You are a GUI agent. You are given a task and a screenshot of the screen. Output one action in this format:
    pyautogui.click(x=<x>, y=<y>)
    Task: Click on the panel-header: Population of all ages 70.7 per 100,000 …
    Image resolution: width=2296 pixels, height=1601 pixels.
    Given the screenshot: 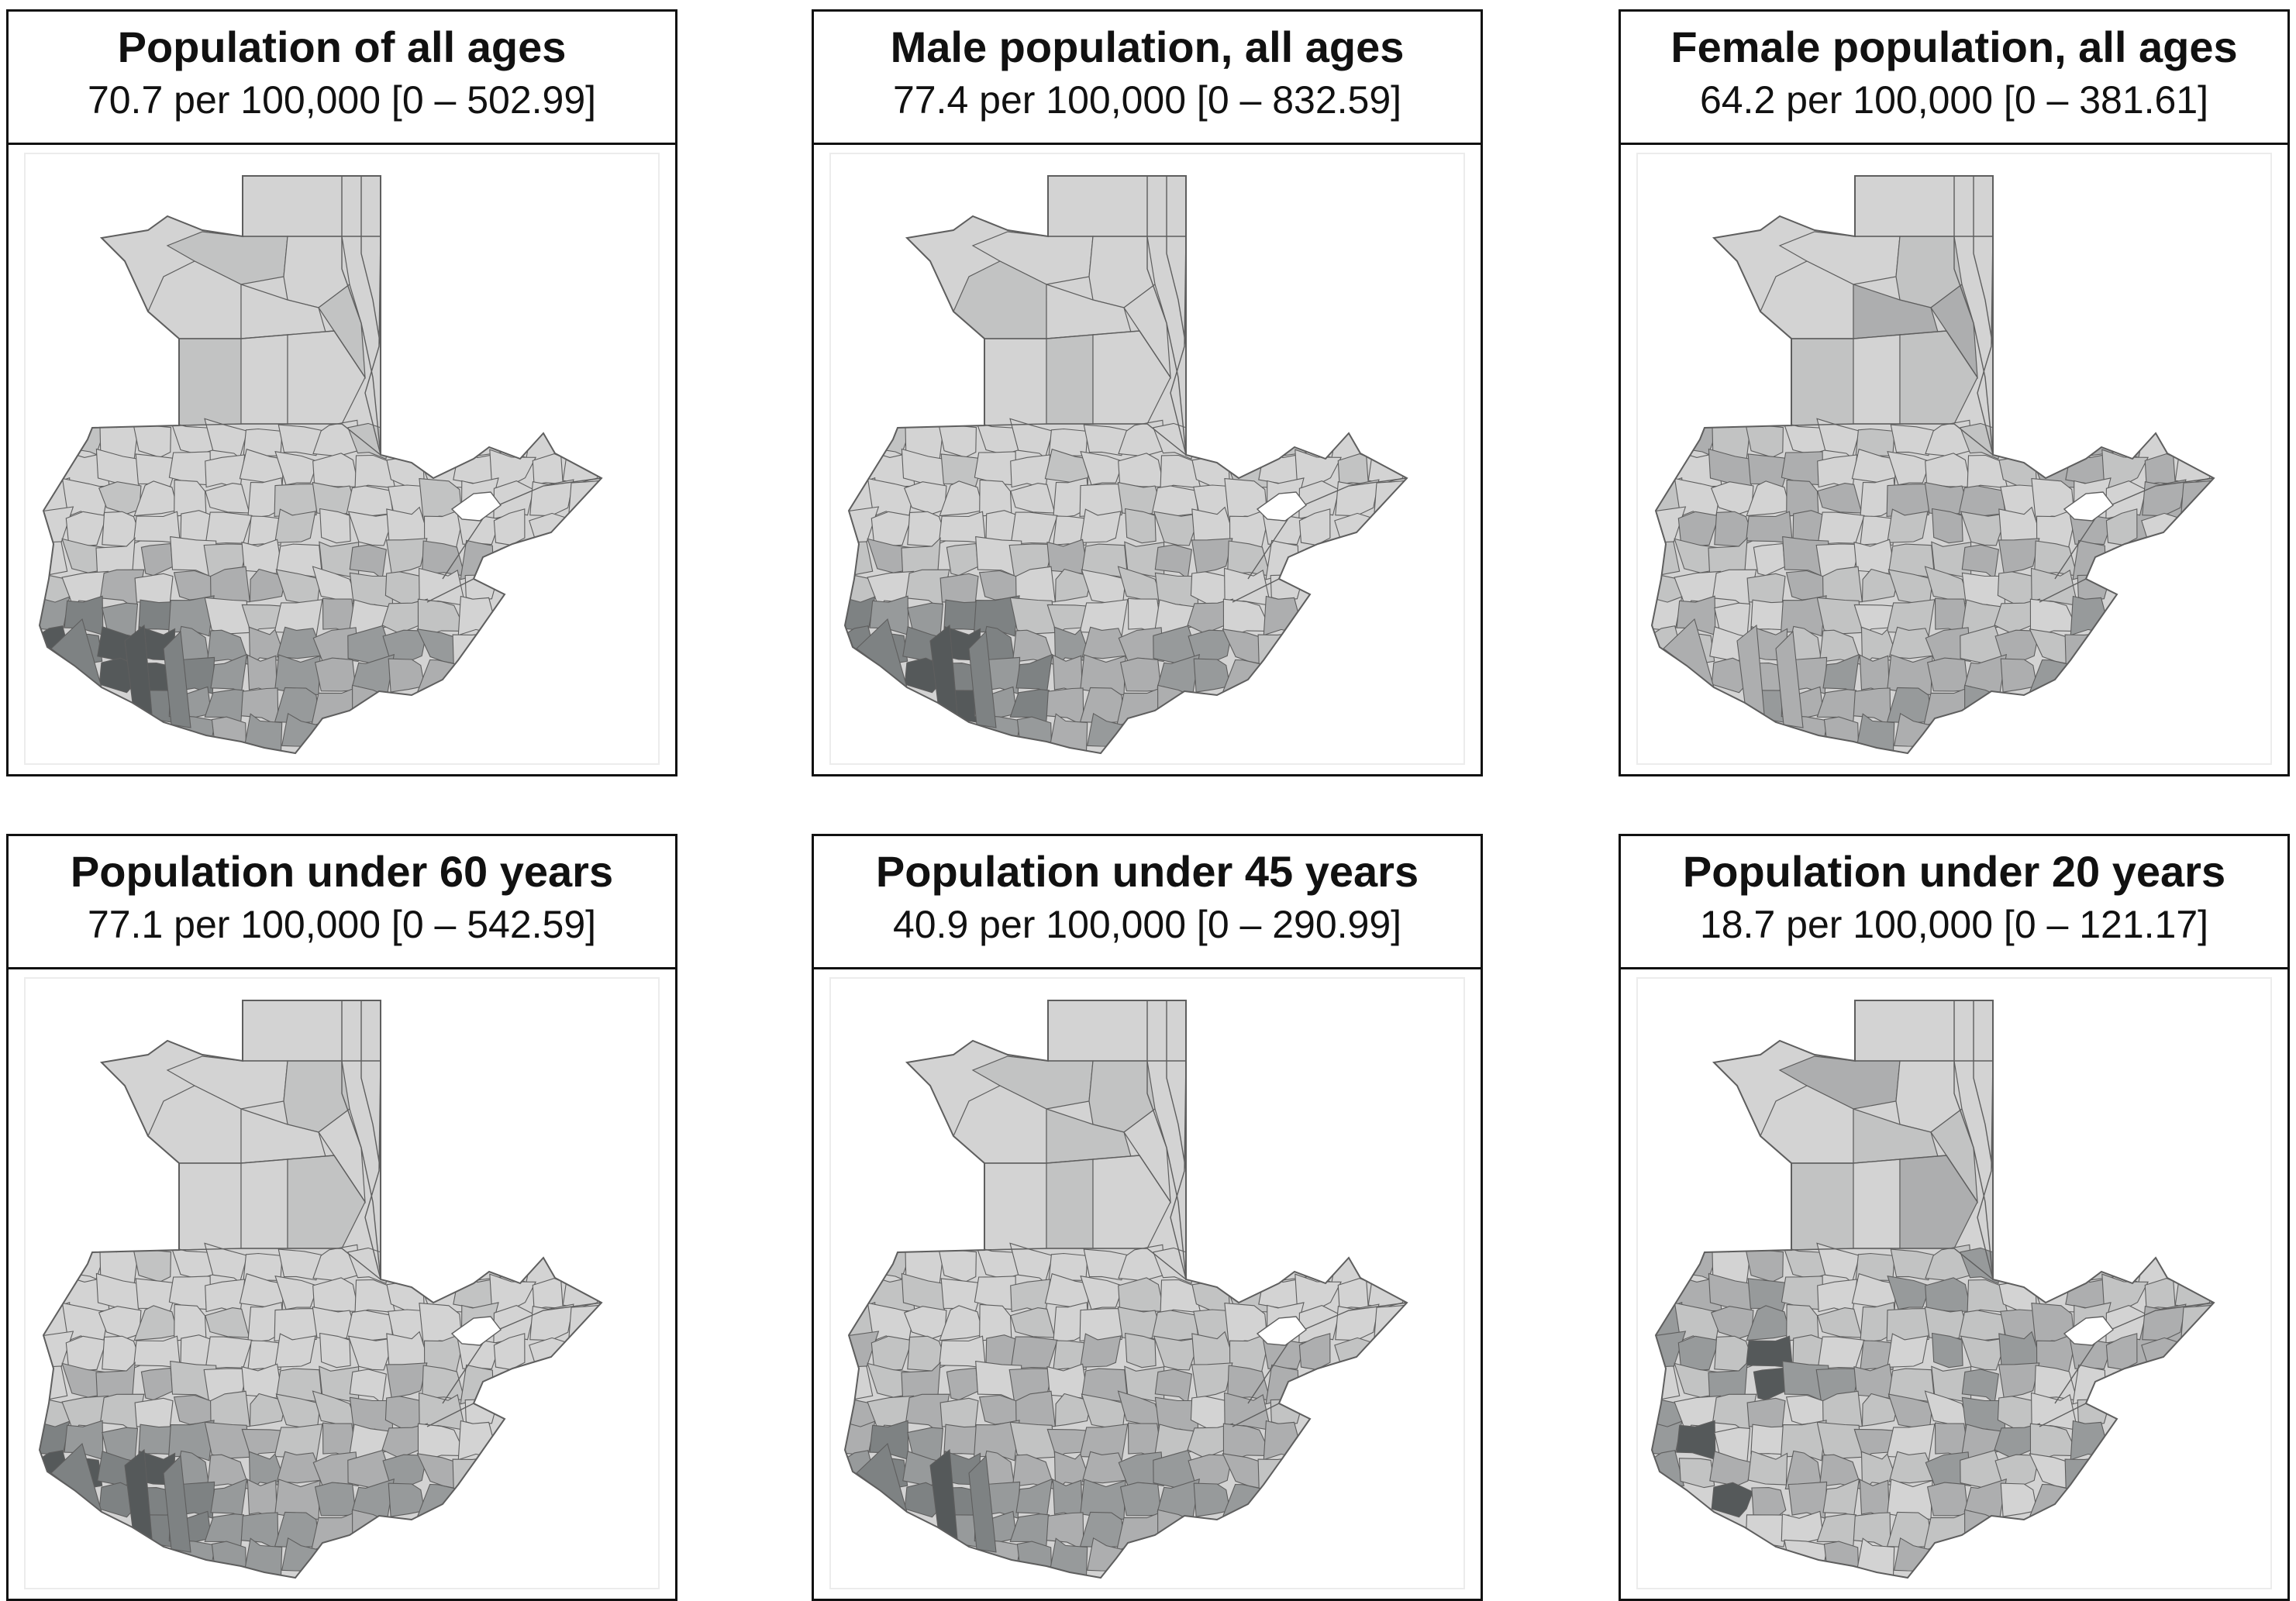 What is the action you would take?
    pyautogui.click(x=342, y=78)
    